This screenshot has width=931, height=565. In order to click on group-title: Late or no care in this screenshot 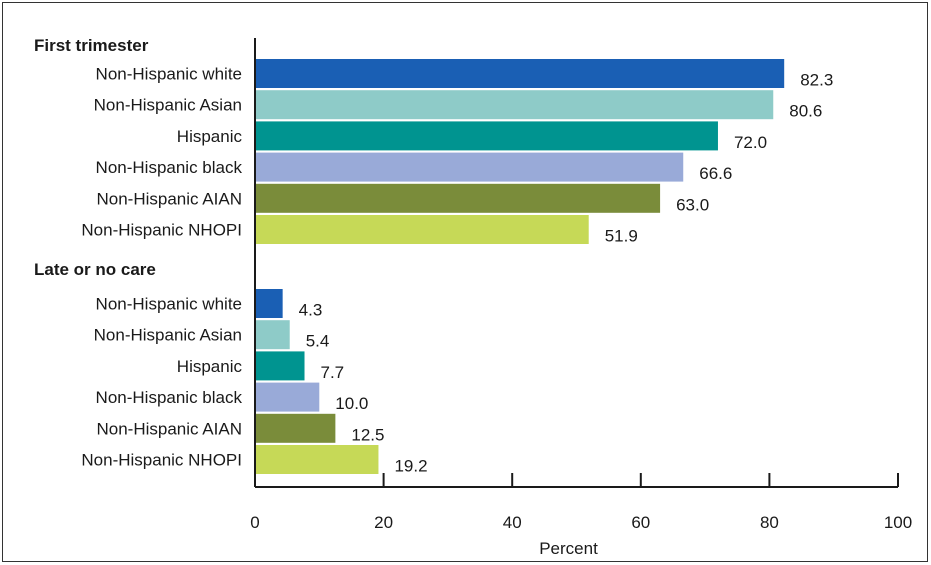, I will do `click(95, 269)`.